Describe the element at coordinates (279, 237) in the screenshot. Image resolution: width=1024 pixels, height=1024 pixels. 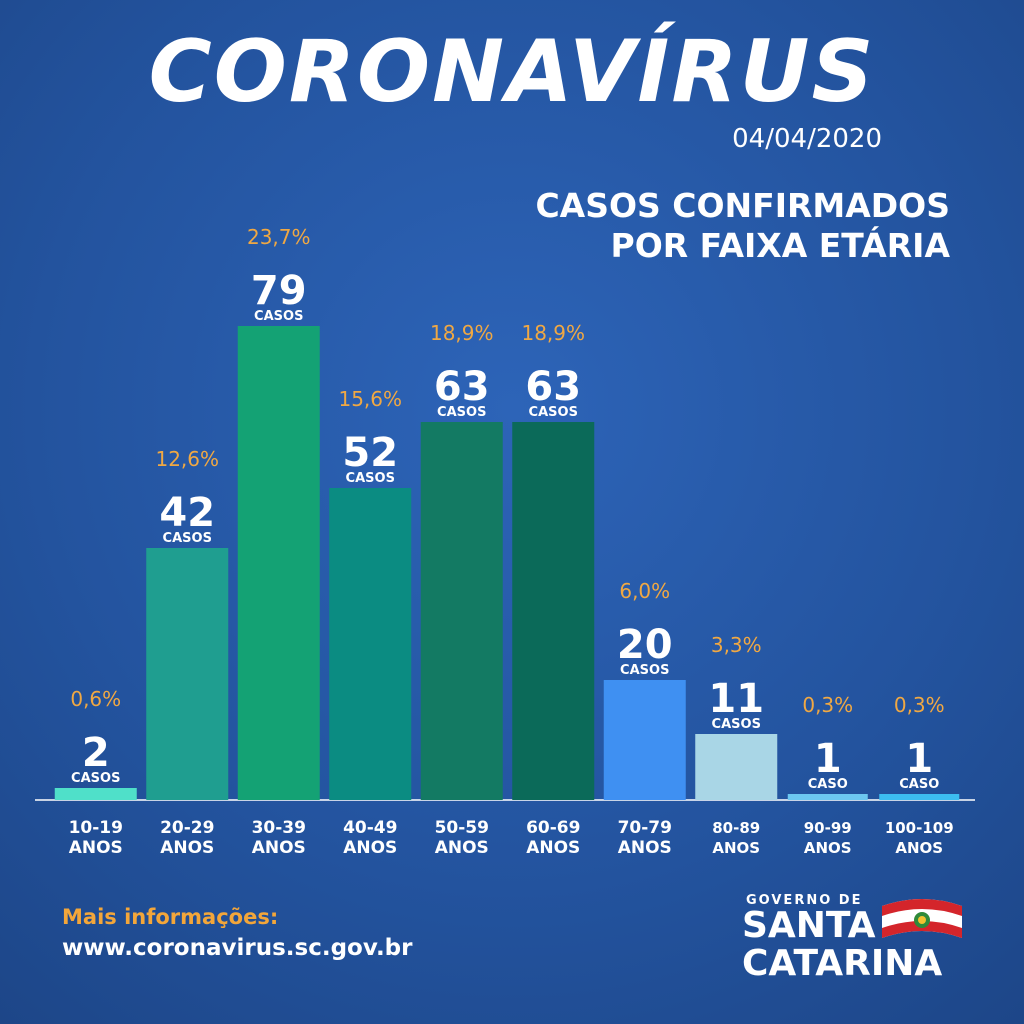
I see `share-label: 23,7%` at that location.